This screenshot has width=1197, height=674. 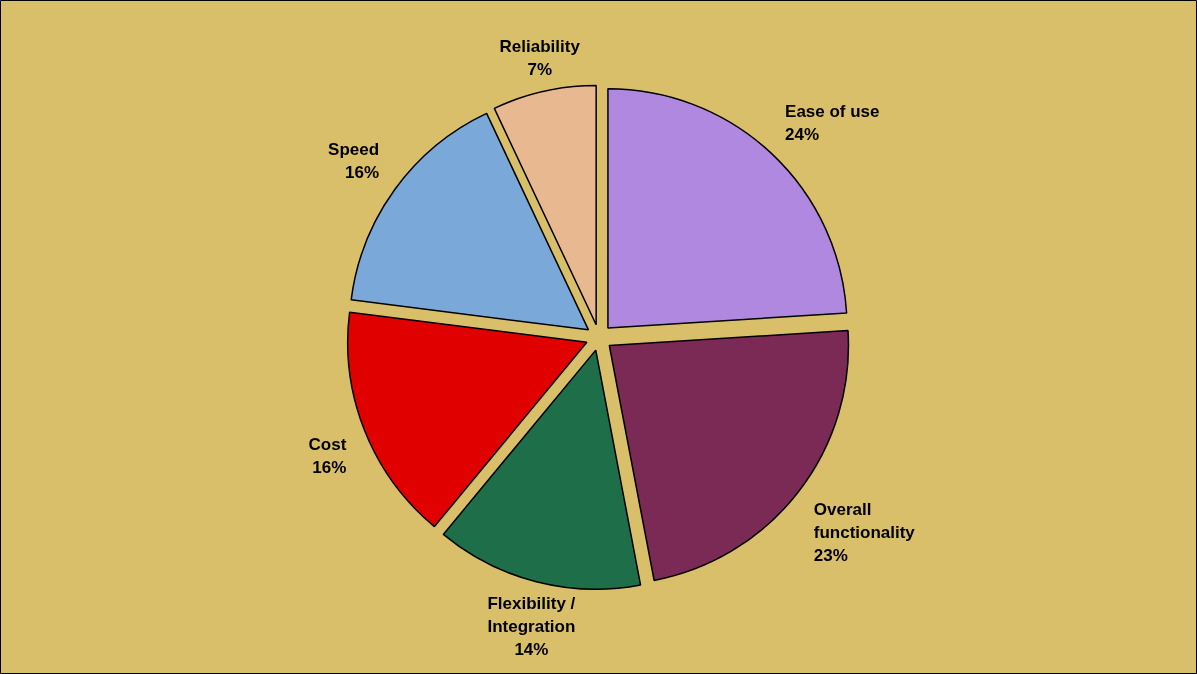 What do you see at coordinates (531, 615) in the screenshot?
I see `slice-label: Flexibility / Integration` at bounding box center [531, 615].